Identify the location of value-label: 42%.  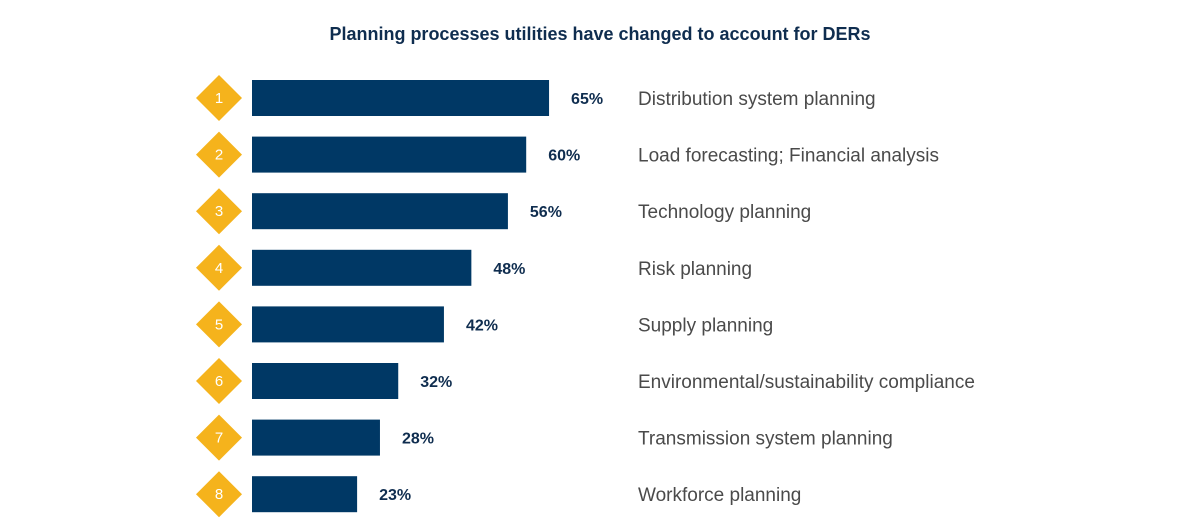
(482, 325).